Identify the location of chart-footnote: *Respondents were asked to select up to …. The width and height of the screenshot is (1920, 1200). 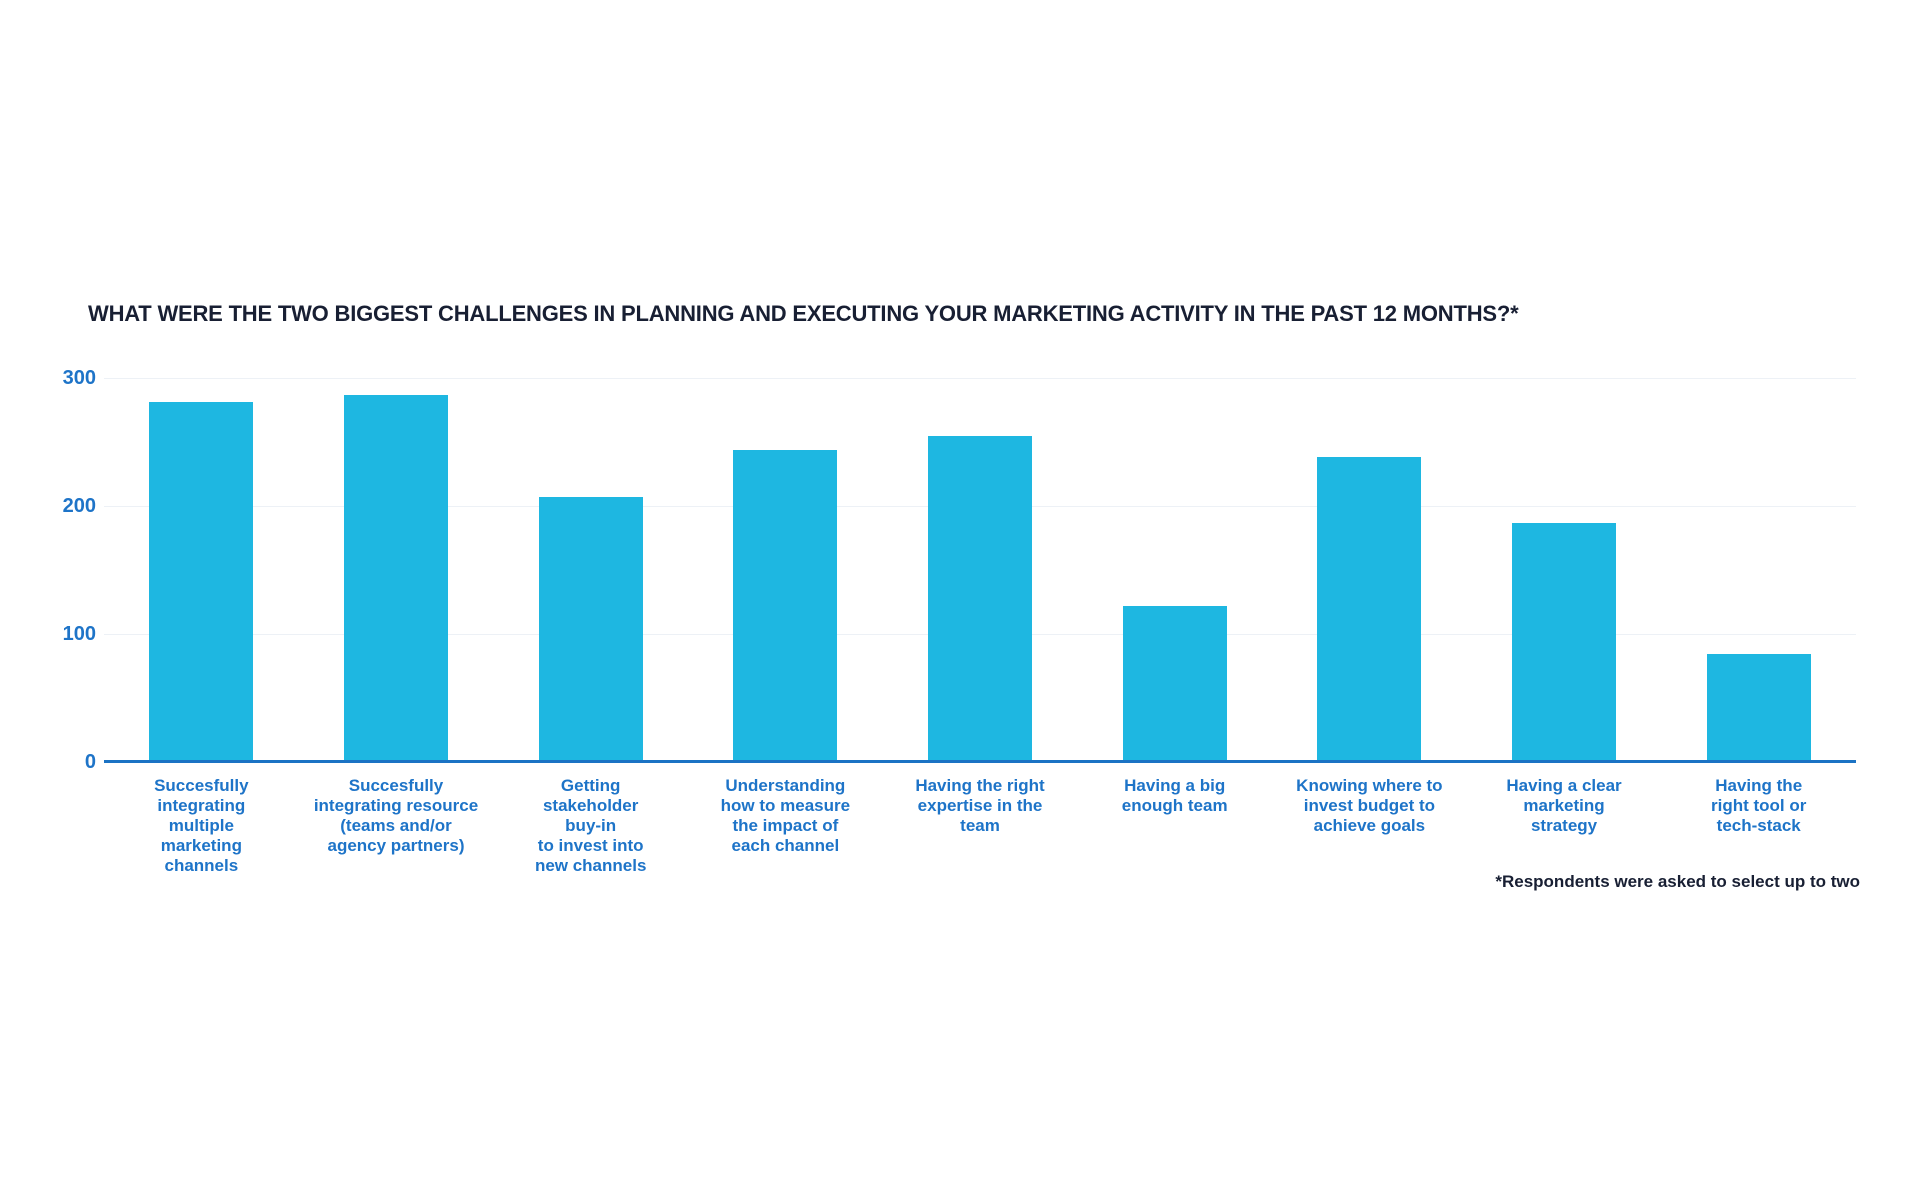
(1677, 881).